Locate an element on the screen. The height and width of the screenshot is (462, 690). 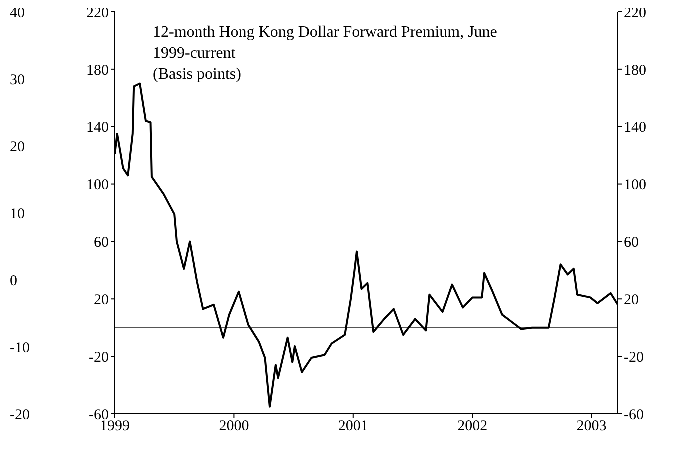
y3-tick-label: 20 is located at coordinates (17, 147).